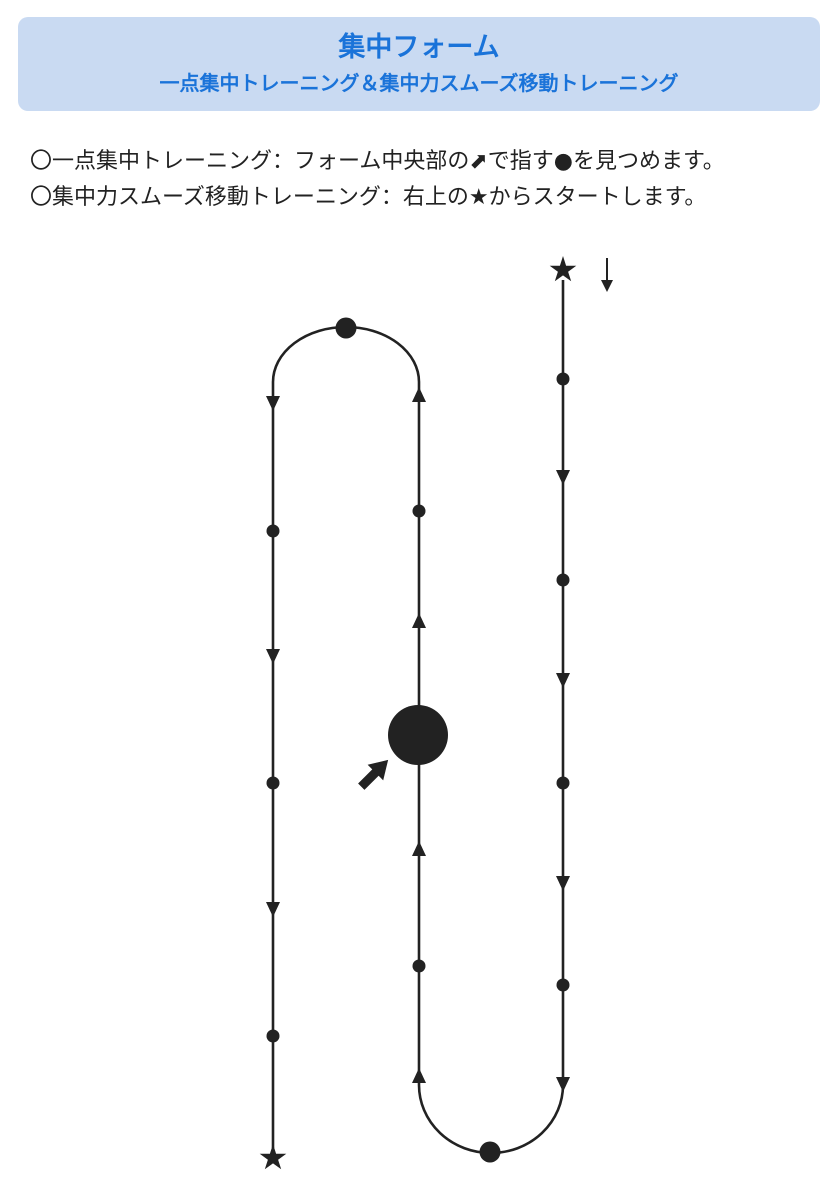 This screenshot has width=838, height=1186. I want to click on instruction-smooth-move: 〇集中力スムーズ移動トレーニング：右上の★からスタートします。, so click(368, 197).